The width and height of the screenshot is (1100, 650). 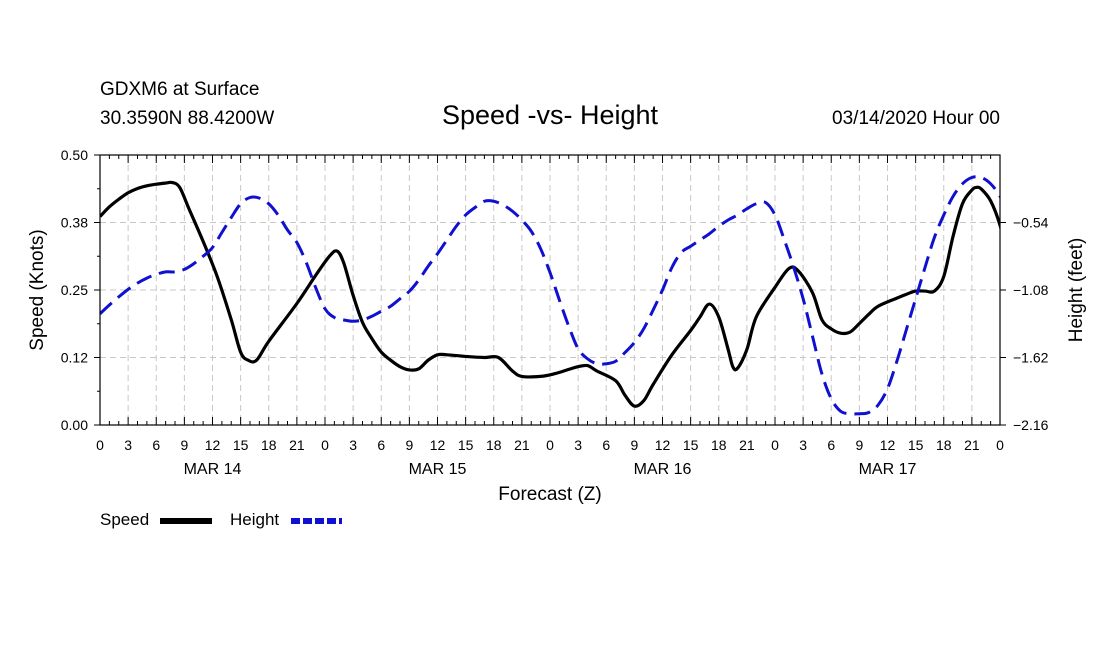 What do you see at coordinates (549, 494) in the screenshot?
I see `x-axis-title: Forecast (Z)` at bounding box center [549, 494].